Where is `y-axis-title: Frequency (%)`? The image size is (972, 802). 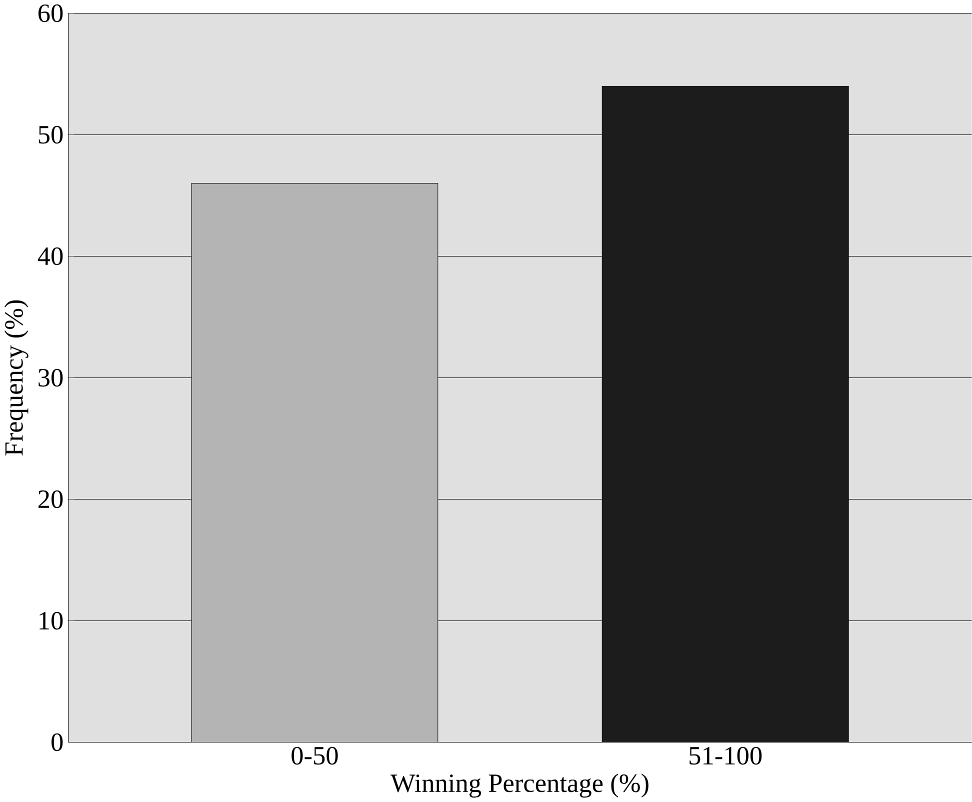
y-axis-title: Frequency (%) is located at coordinates (16, 378).